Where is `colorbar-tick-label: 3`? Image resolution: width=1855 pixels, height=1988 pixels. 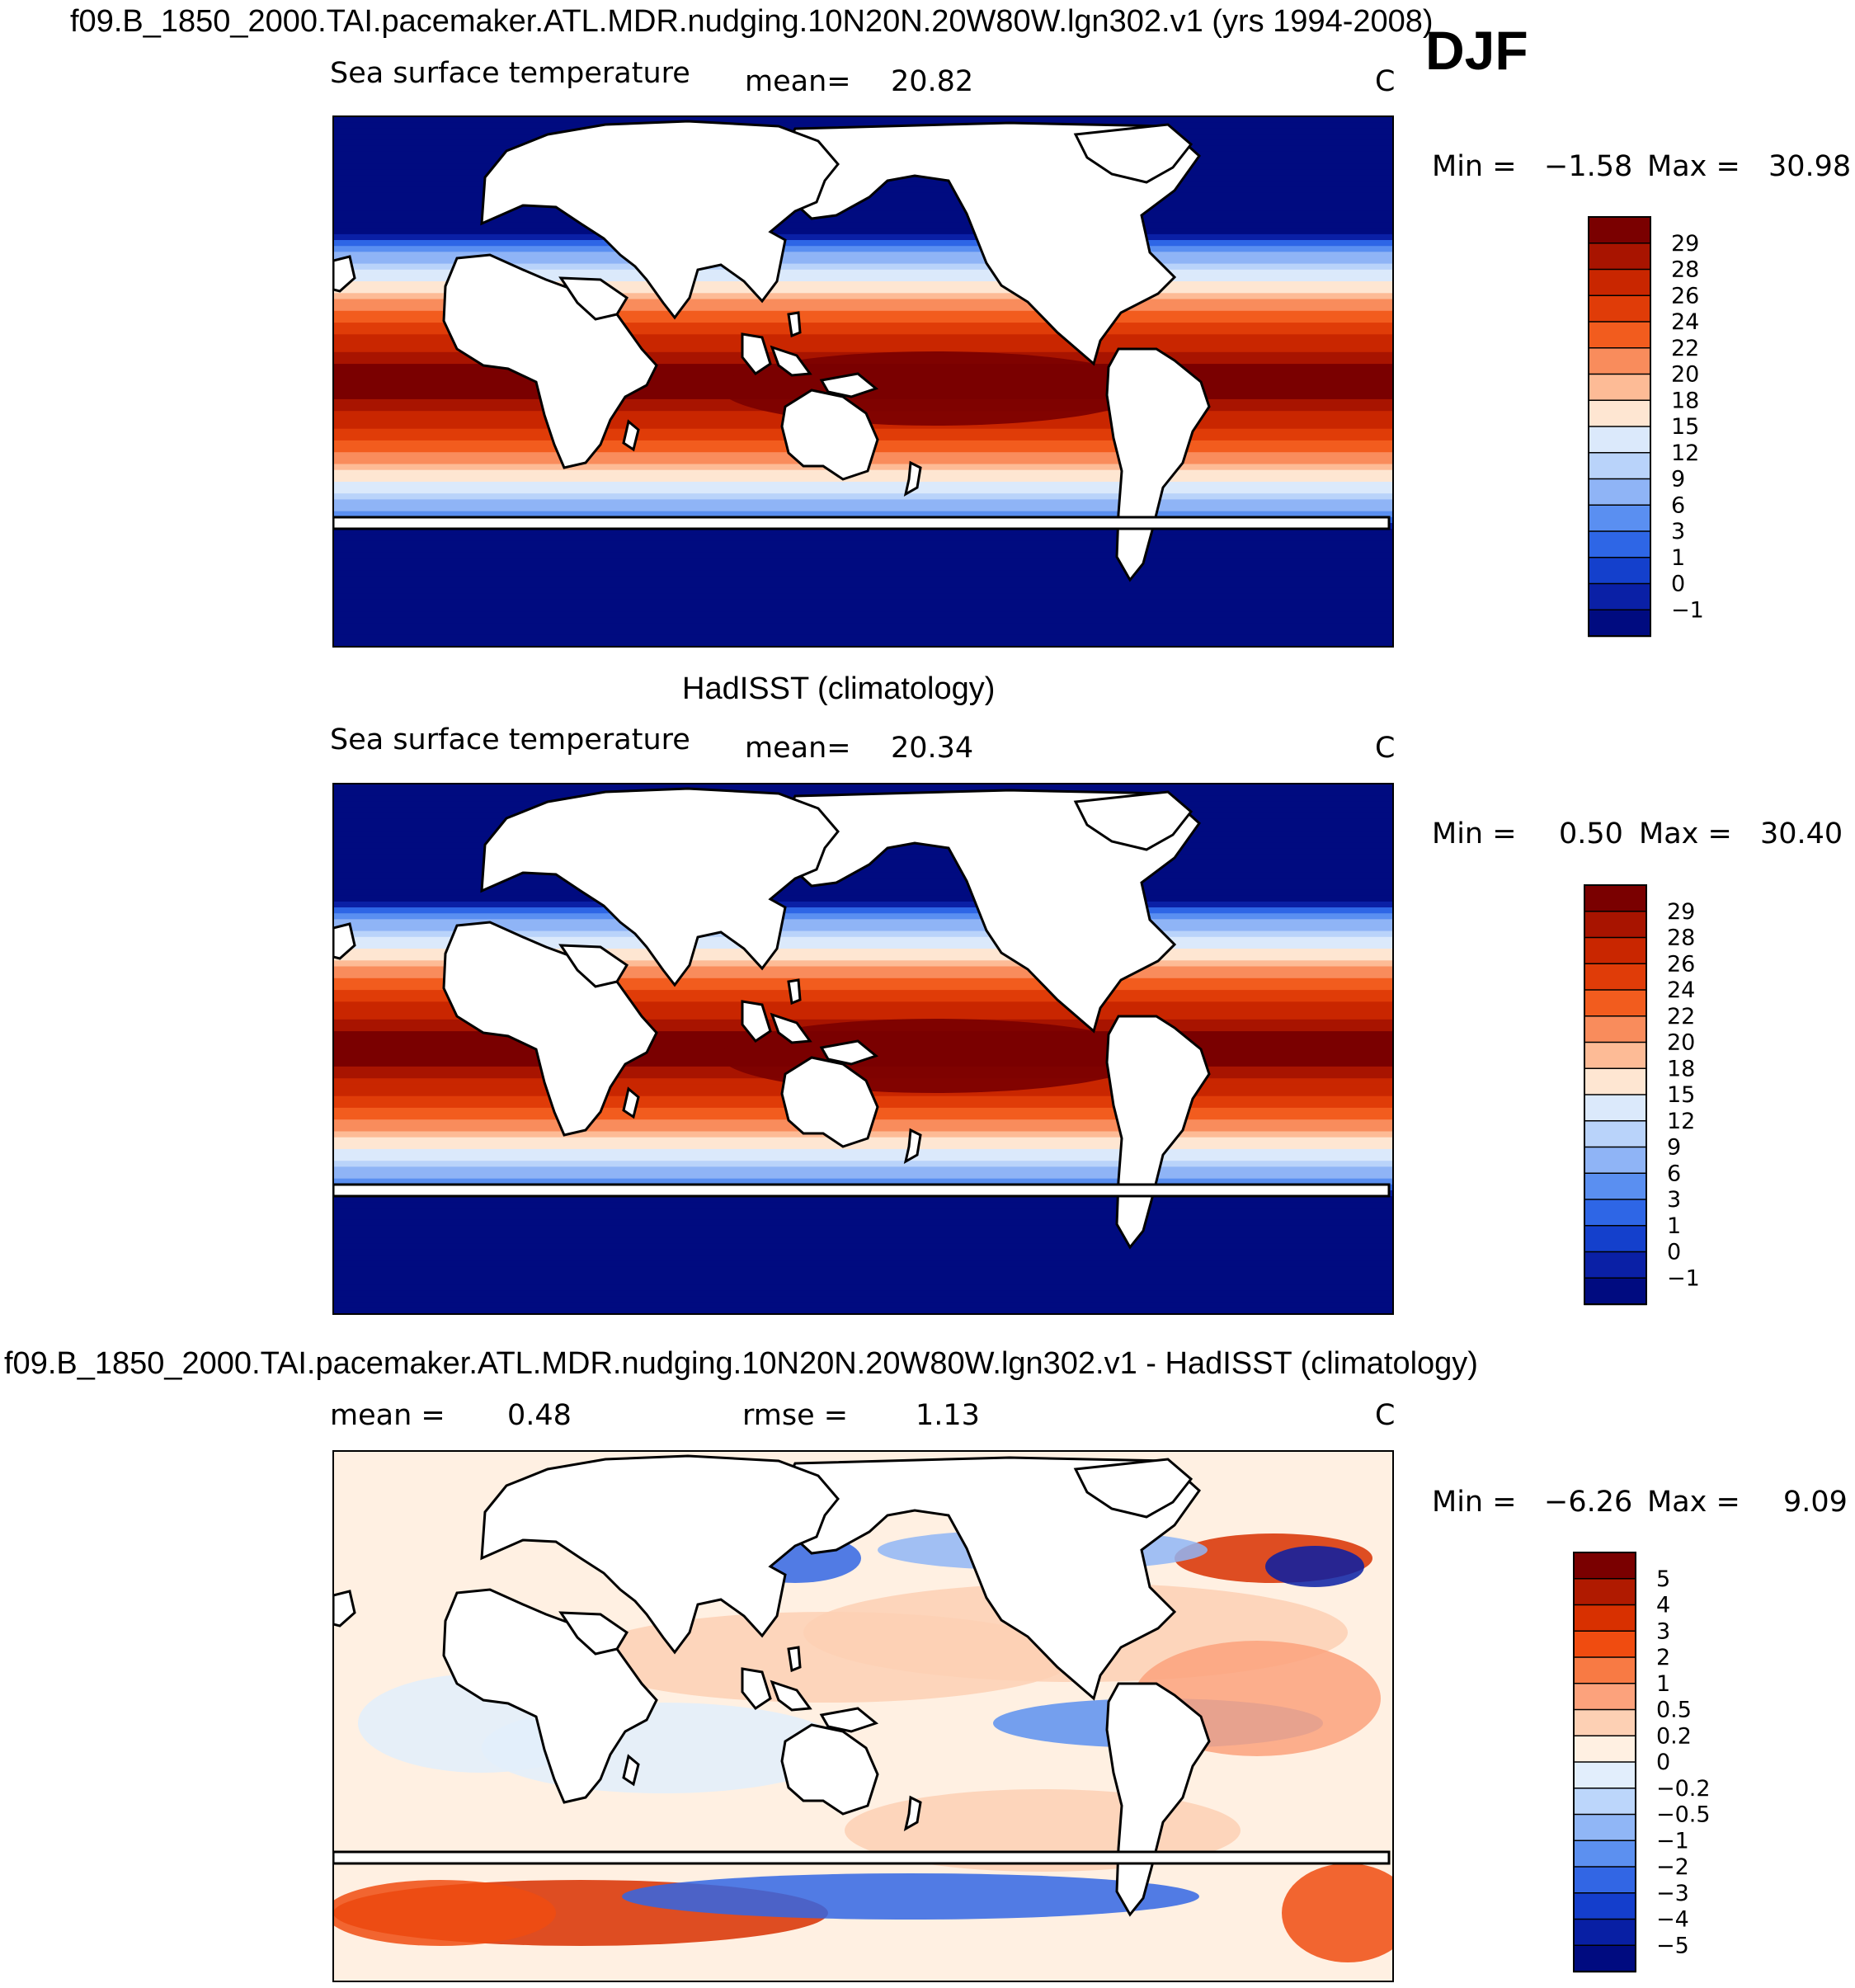 colorbar-tick-label: 3 is located at coordinates (1663, 1631).